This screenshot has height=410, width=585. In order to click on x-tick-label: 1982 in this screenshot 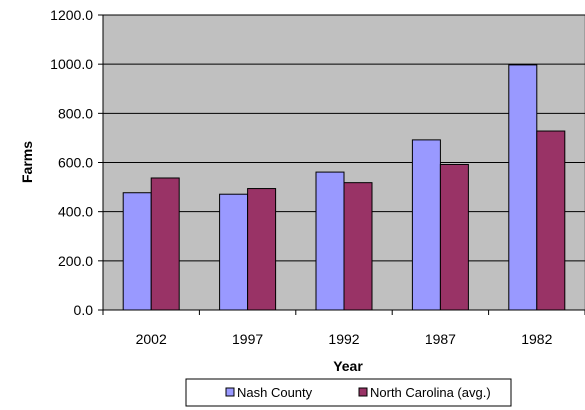, I will do `click(536, 339)`.